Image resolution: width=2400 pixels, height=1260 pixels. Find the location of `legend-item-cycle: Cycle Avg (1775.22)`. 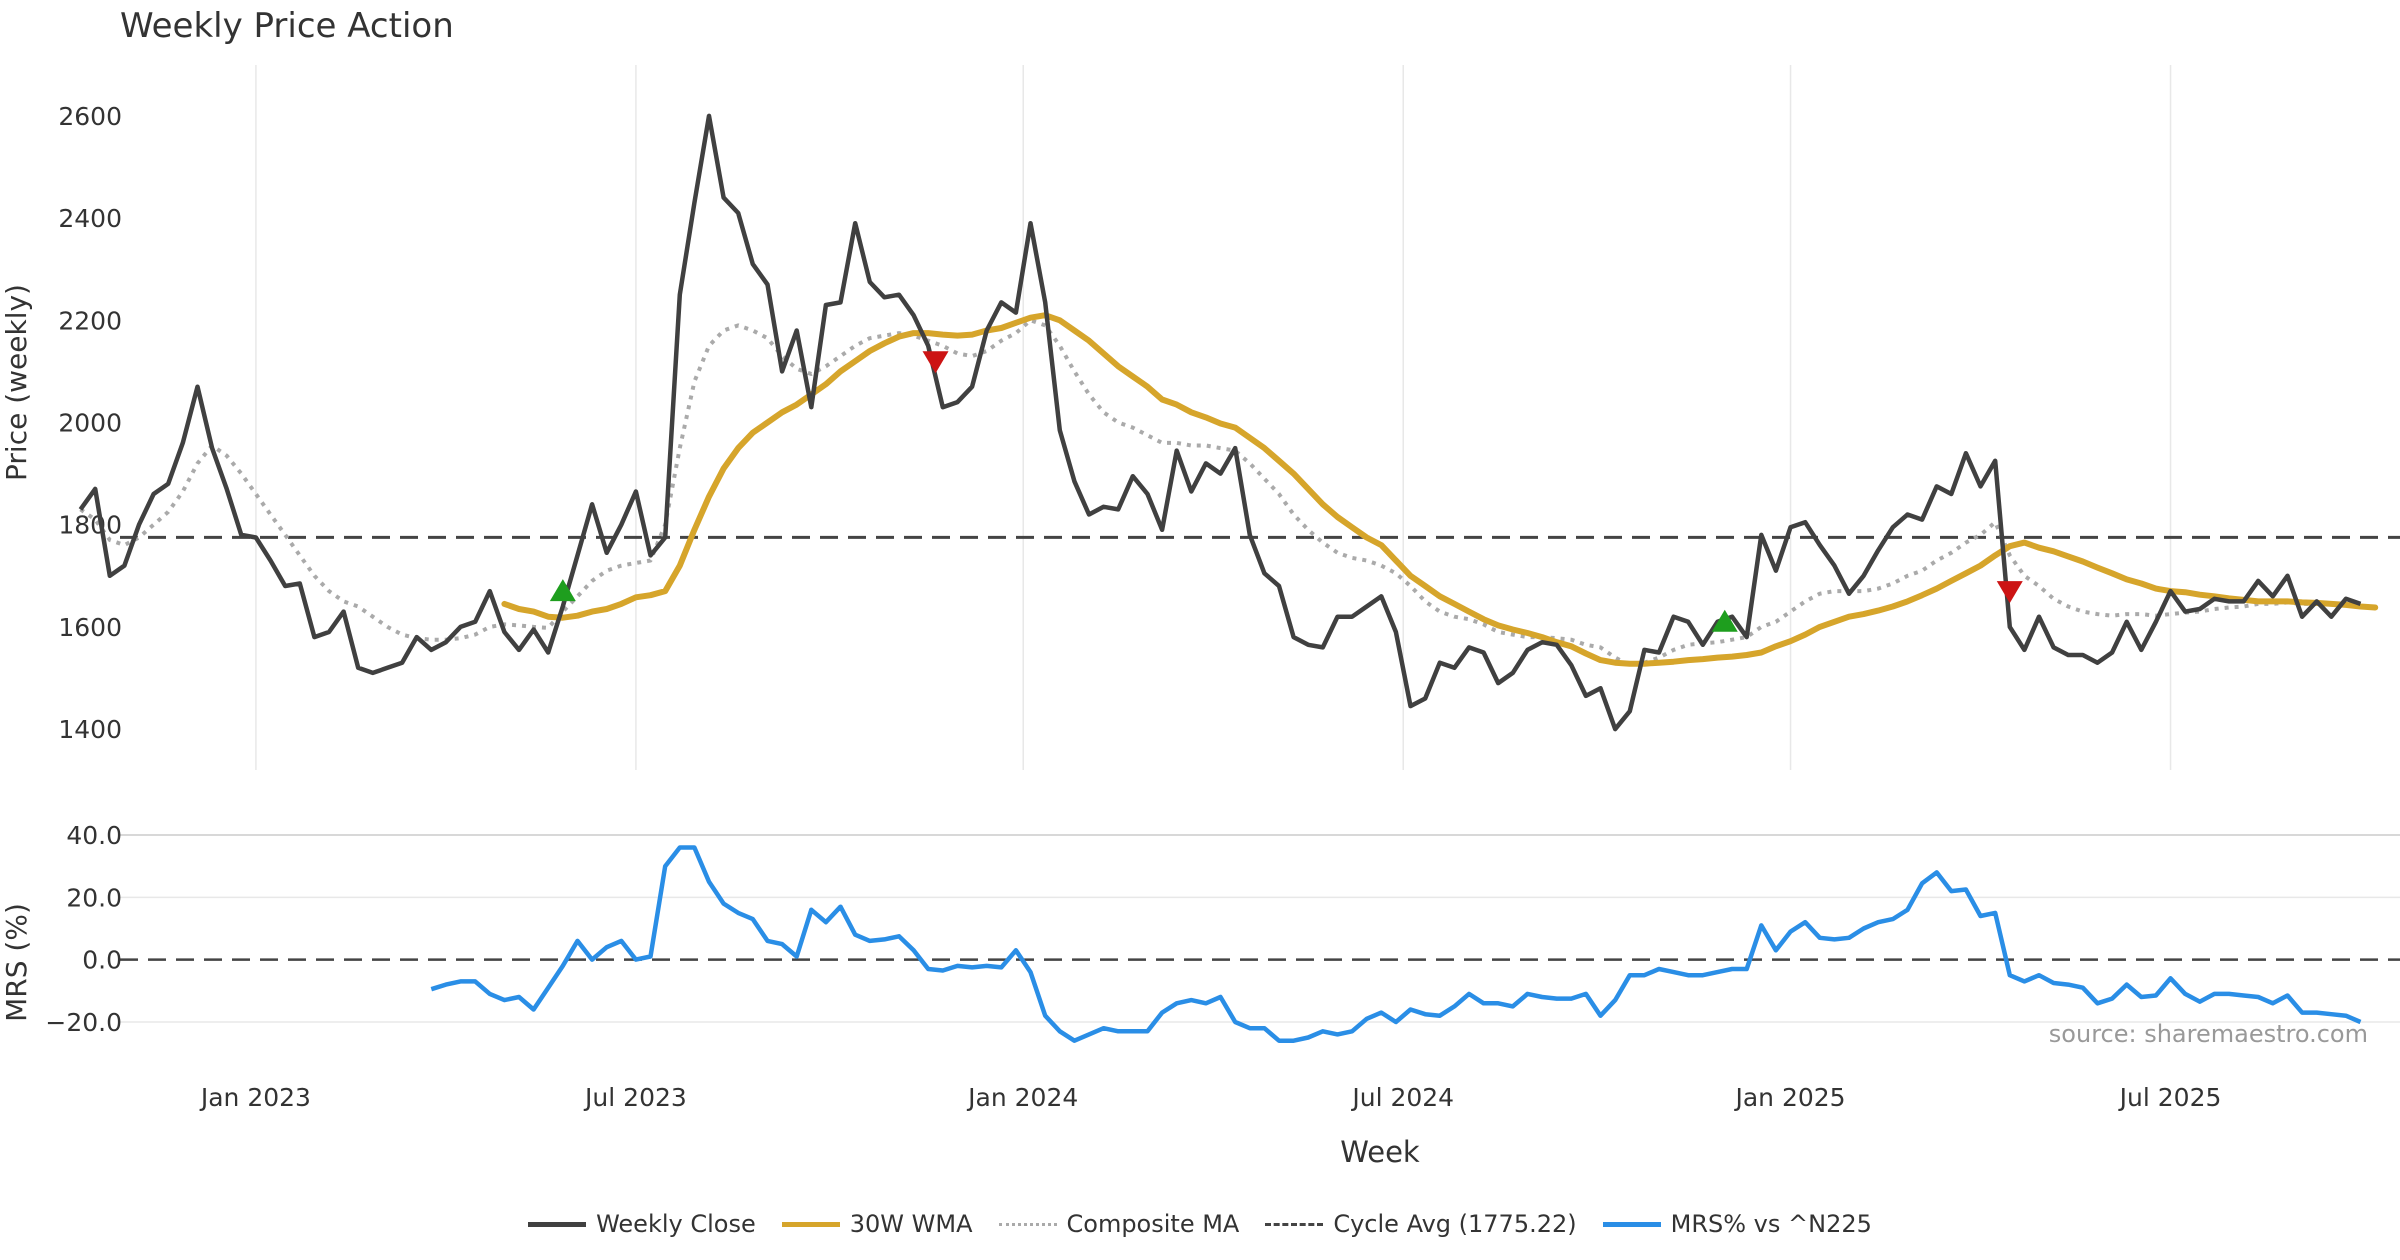

legend-item-cycle: Cycle Avg (1775.22) is located at coordinates (1421, 1224).